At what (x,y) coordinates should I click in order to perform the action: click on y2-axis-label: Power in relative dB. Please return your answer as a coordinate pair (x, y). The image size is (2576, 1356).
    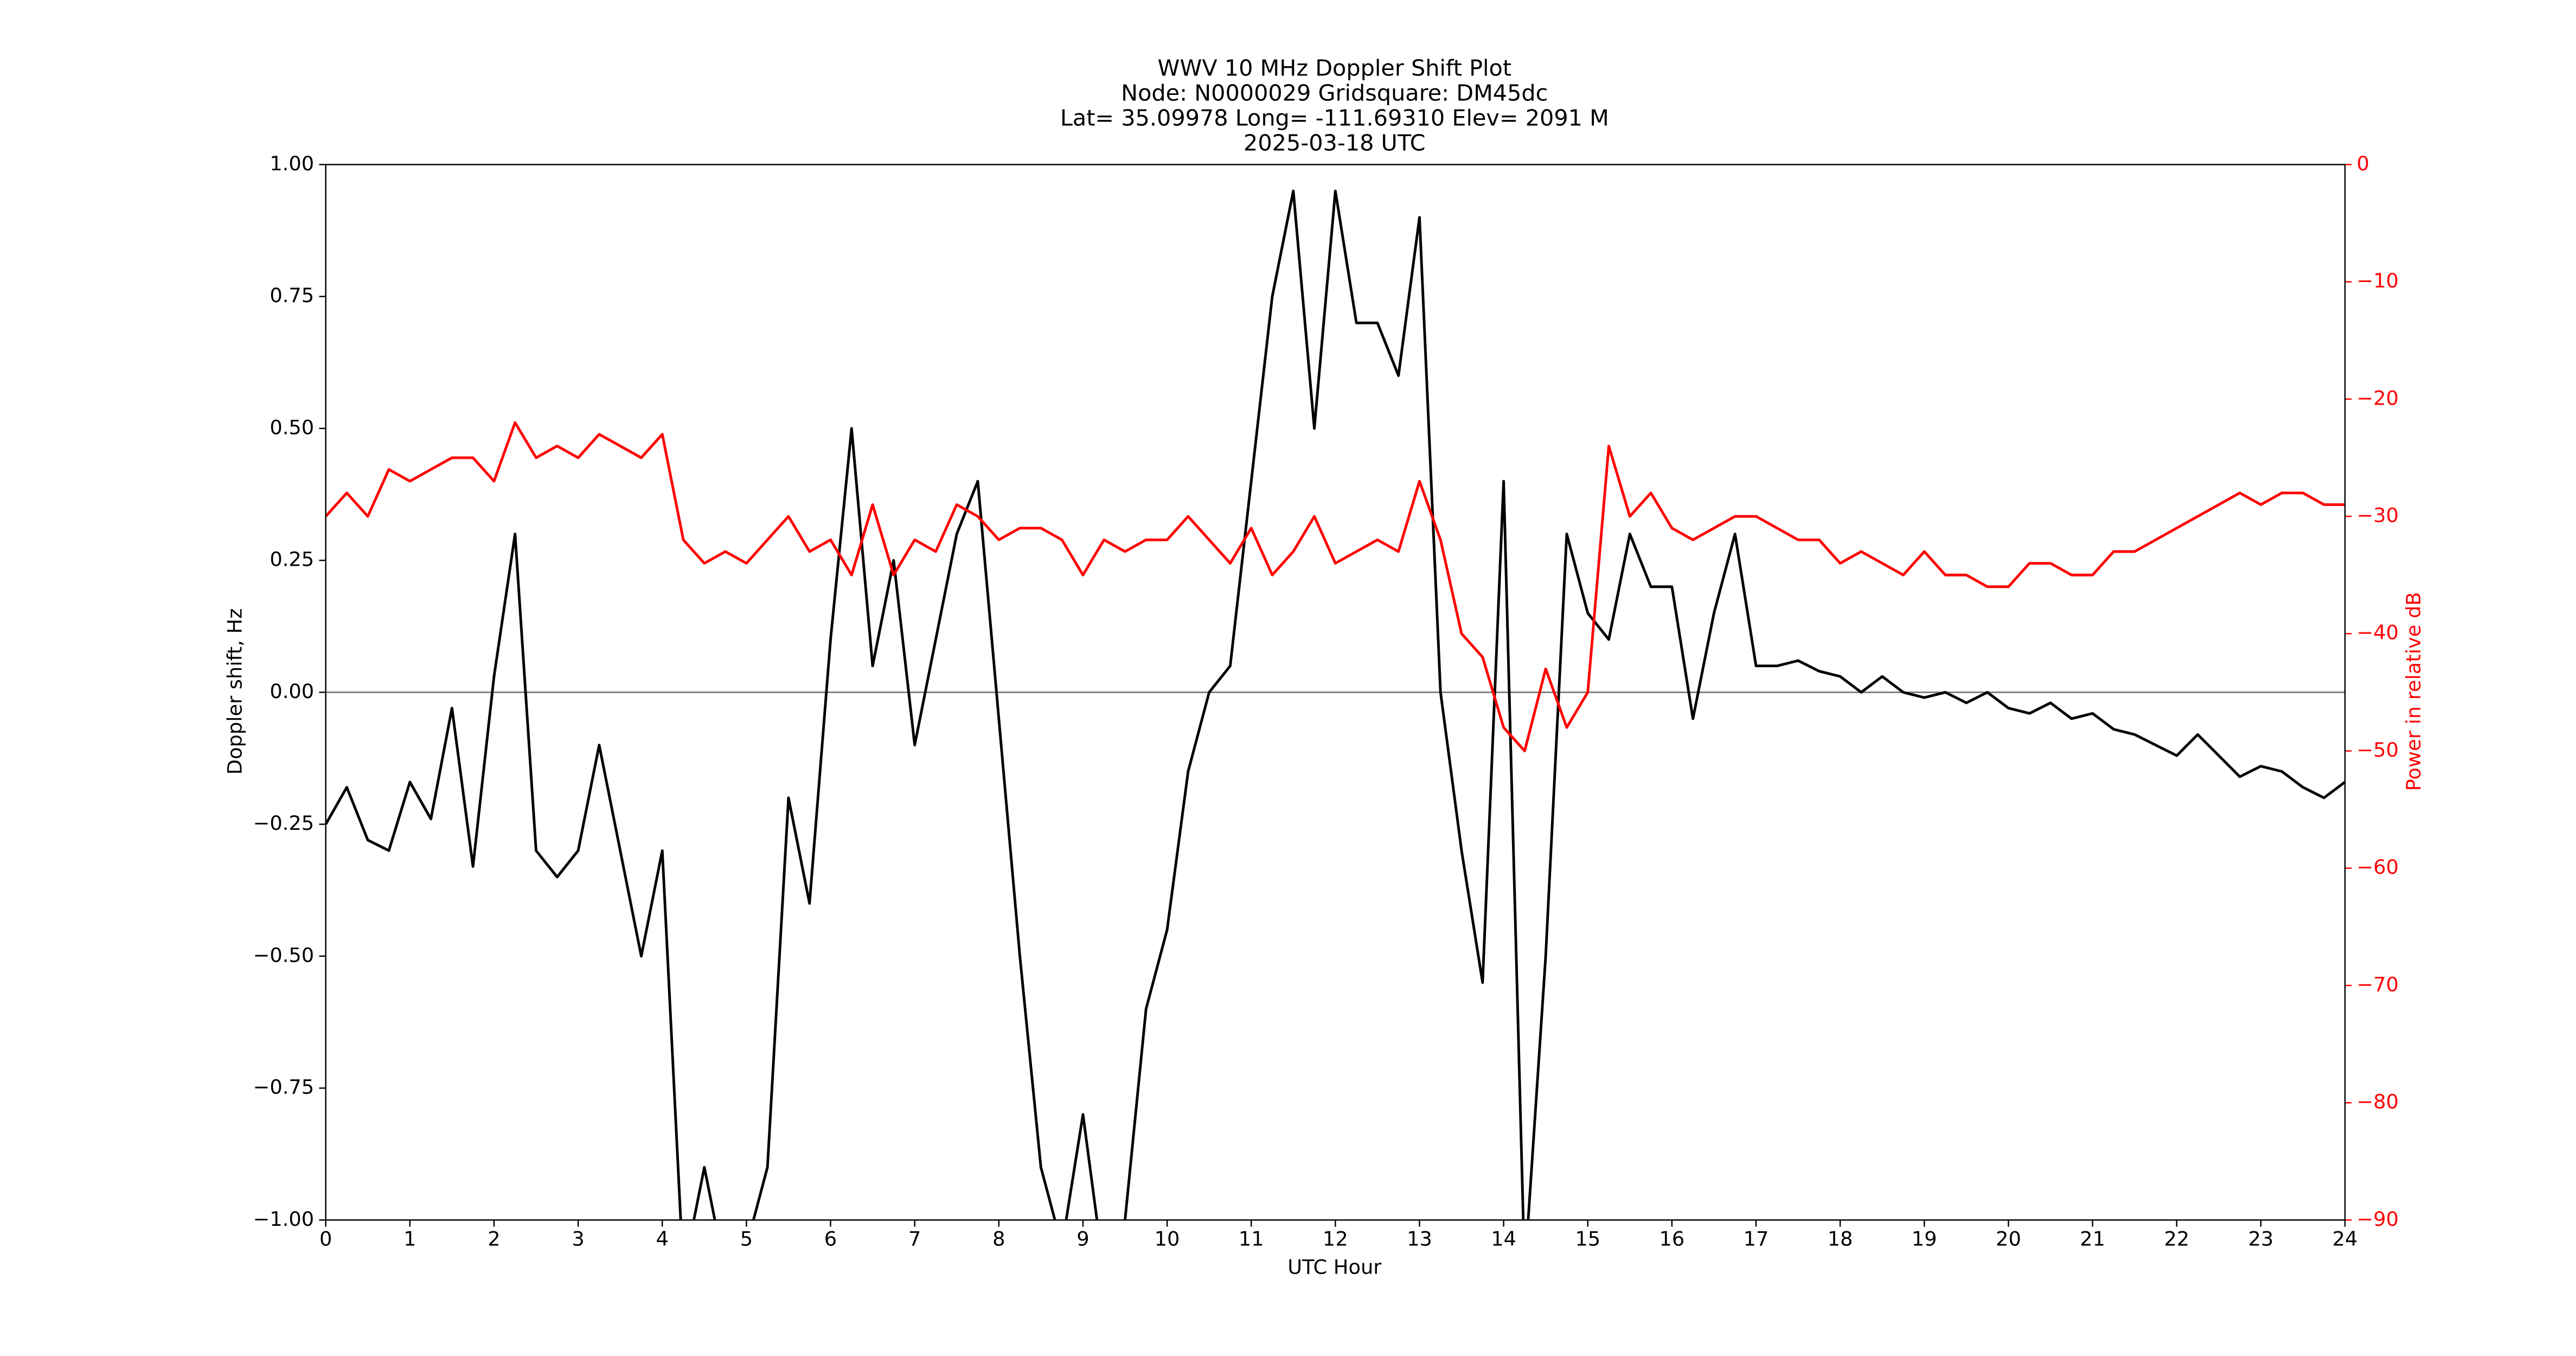
    Looking at the image, I should click on (2413, 691).